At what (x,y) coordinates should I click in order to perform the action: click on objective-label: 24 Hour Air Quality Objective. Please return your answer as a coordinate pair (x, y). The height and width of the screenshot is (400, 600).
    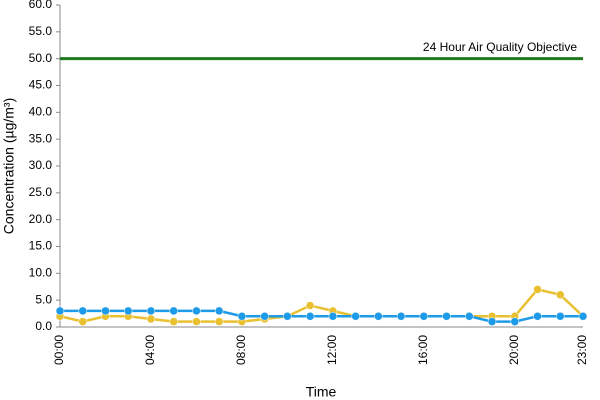
    Looking at the image, I should click on (500, 47).